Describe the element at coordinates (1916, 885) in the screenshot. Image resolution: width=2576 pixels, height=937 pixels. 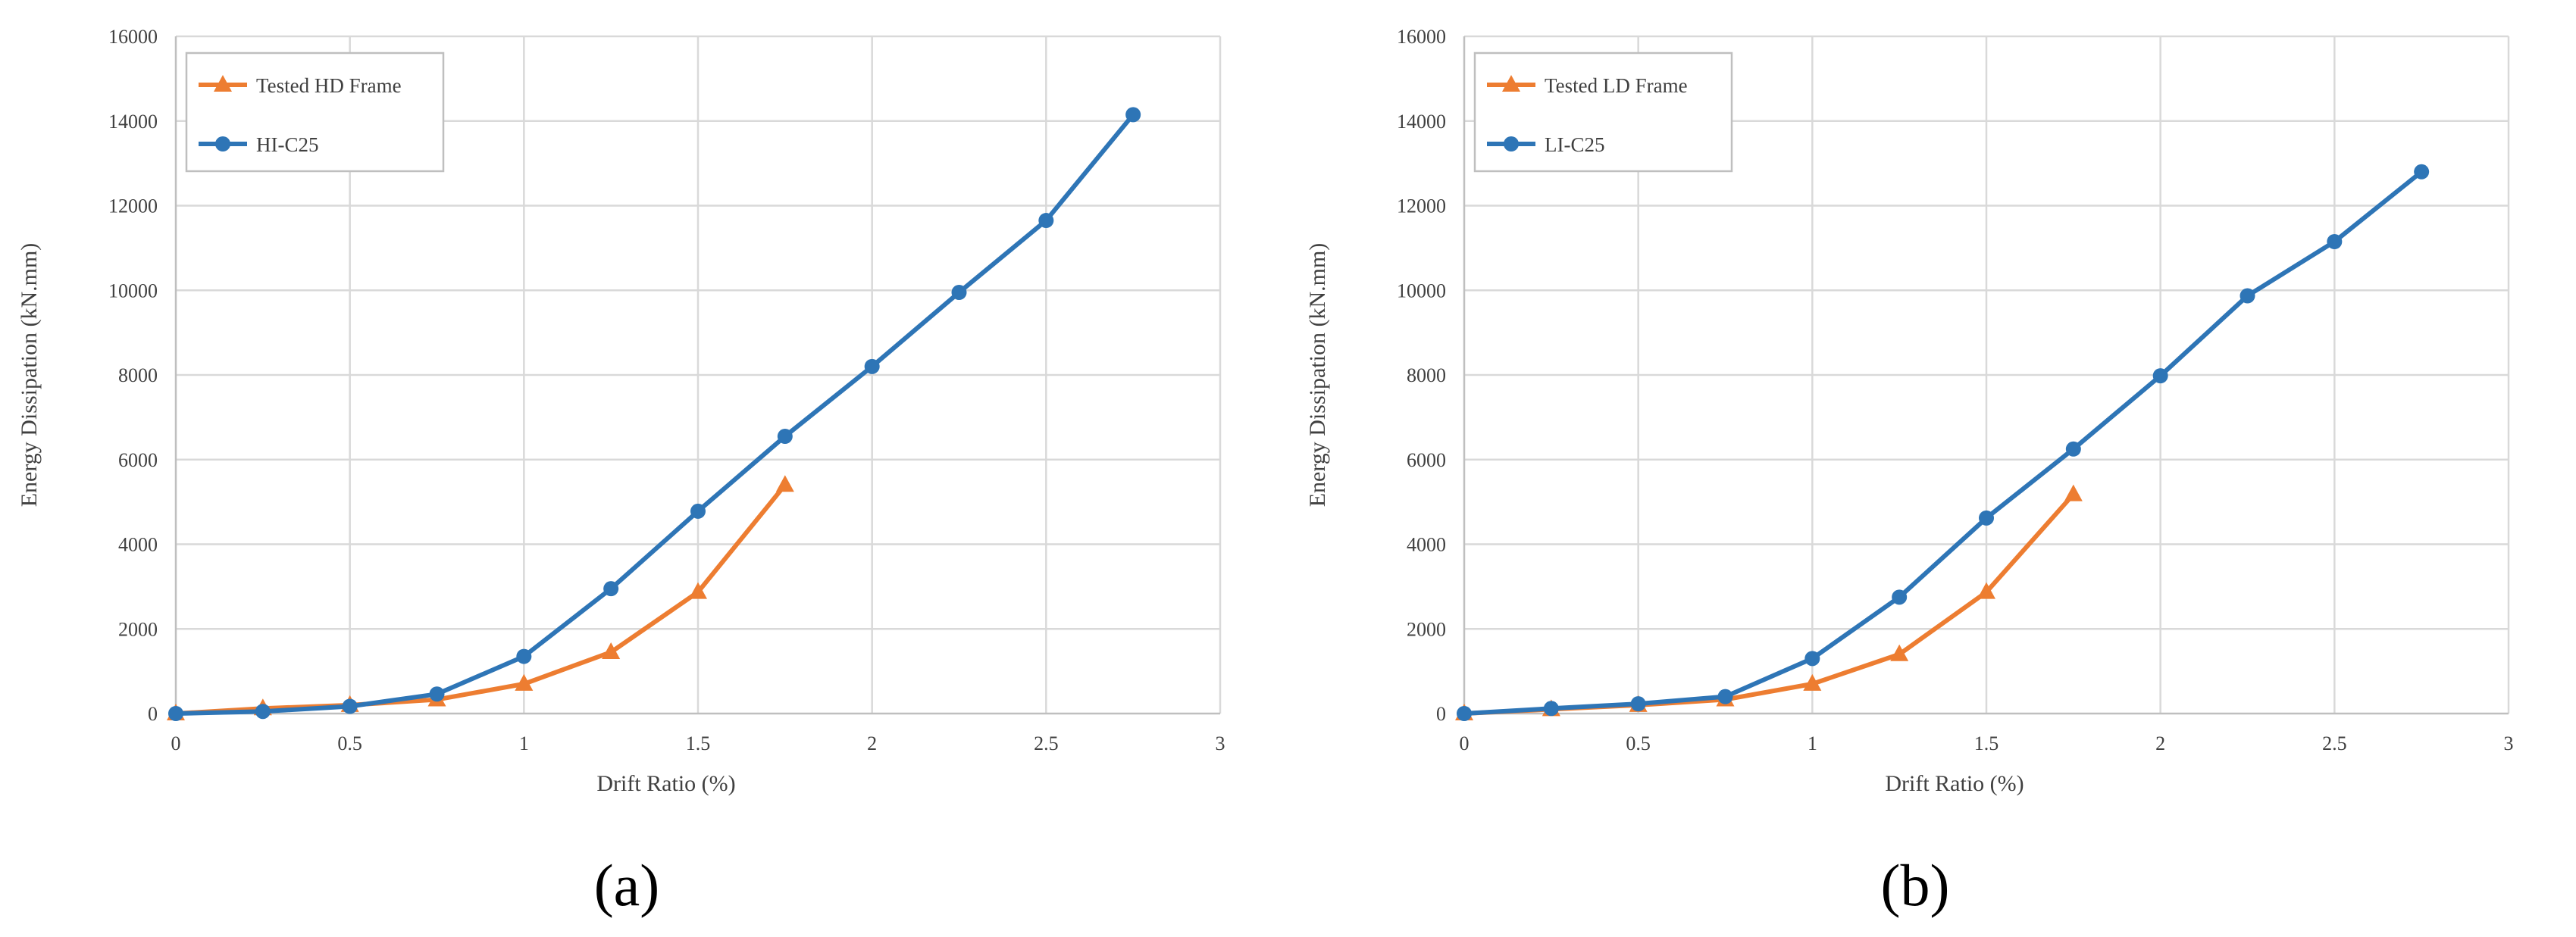
I see `figure-caption: (b)` at that location.